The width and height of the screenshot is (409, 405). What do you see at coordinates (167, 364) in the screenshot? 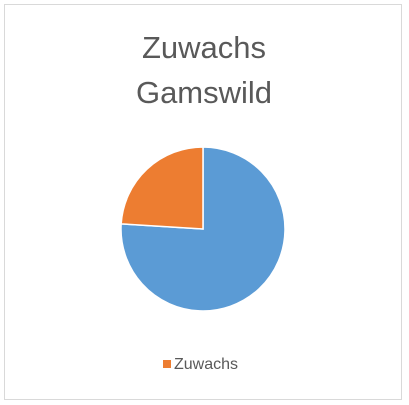
I see `legend-swatch` at bounding box center [167, 364].